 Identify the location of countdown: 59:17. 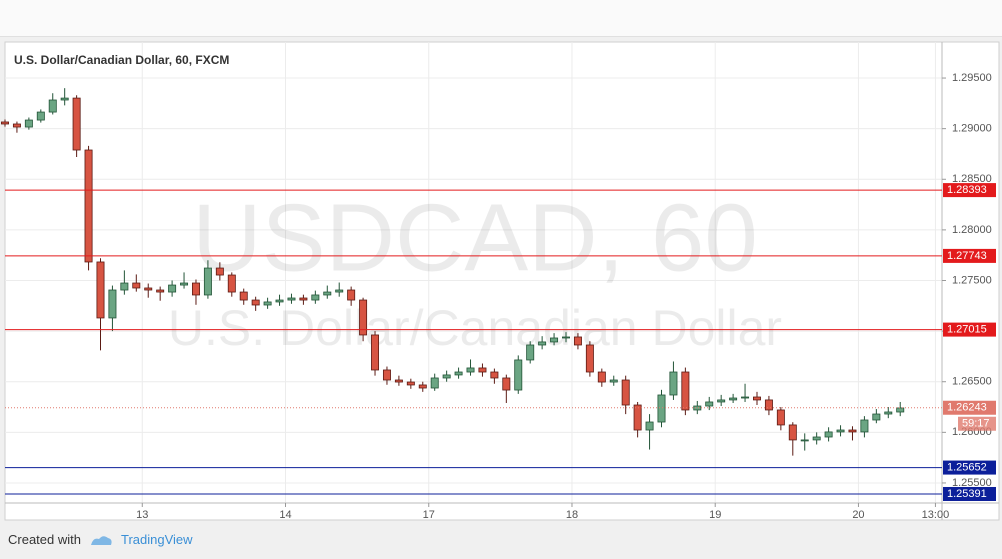
(976, 424).